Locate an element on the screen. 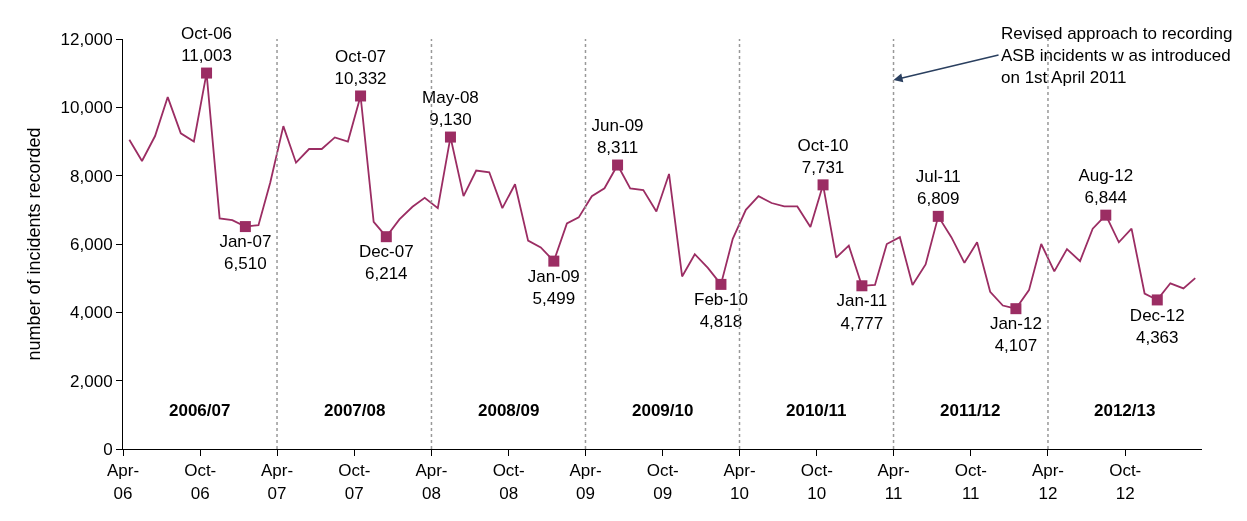 This screenshot has height=521, width=1247. annotation: 2007/08 is located at coordinates (355, 410).